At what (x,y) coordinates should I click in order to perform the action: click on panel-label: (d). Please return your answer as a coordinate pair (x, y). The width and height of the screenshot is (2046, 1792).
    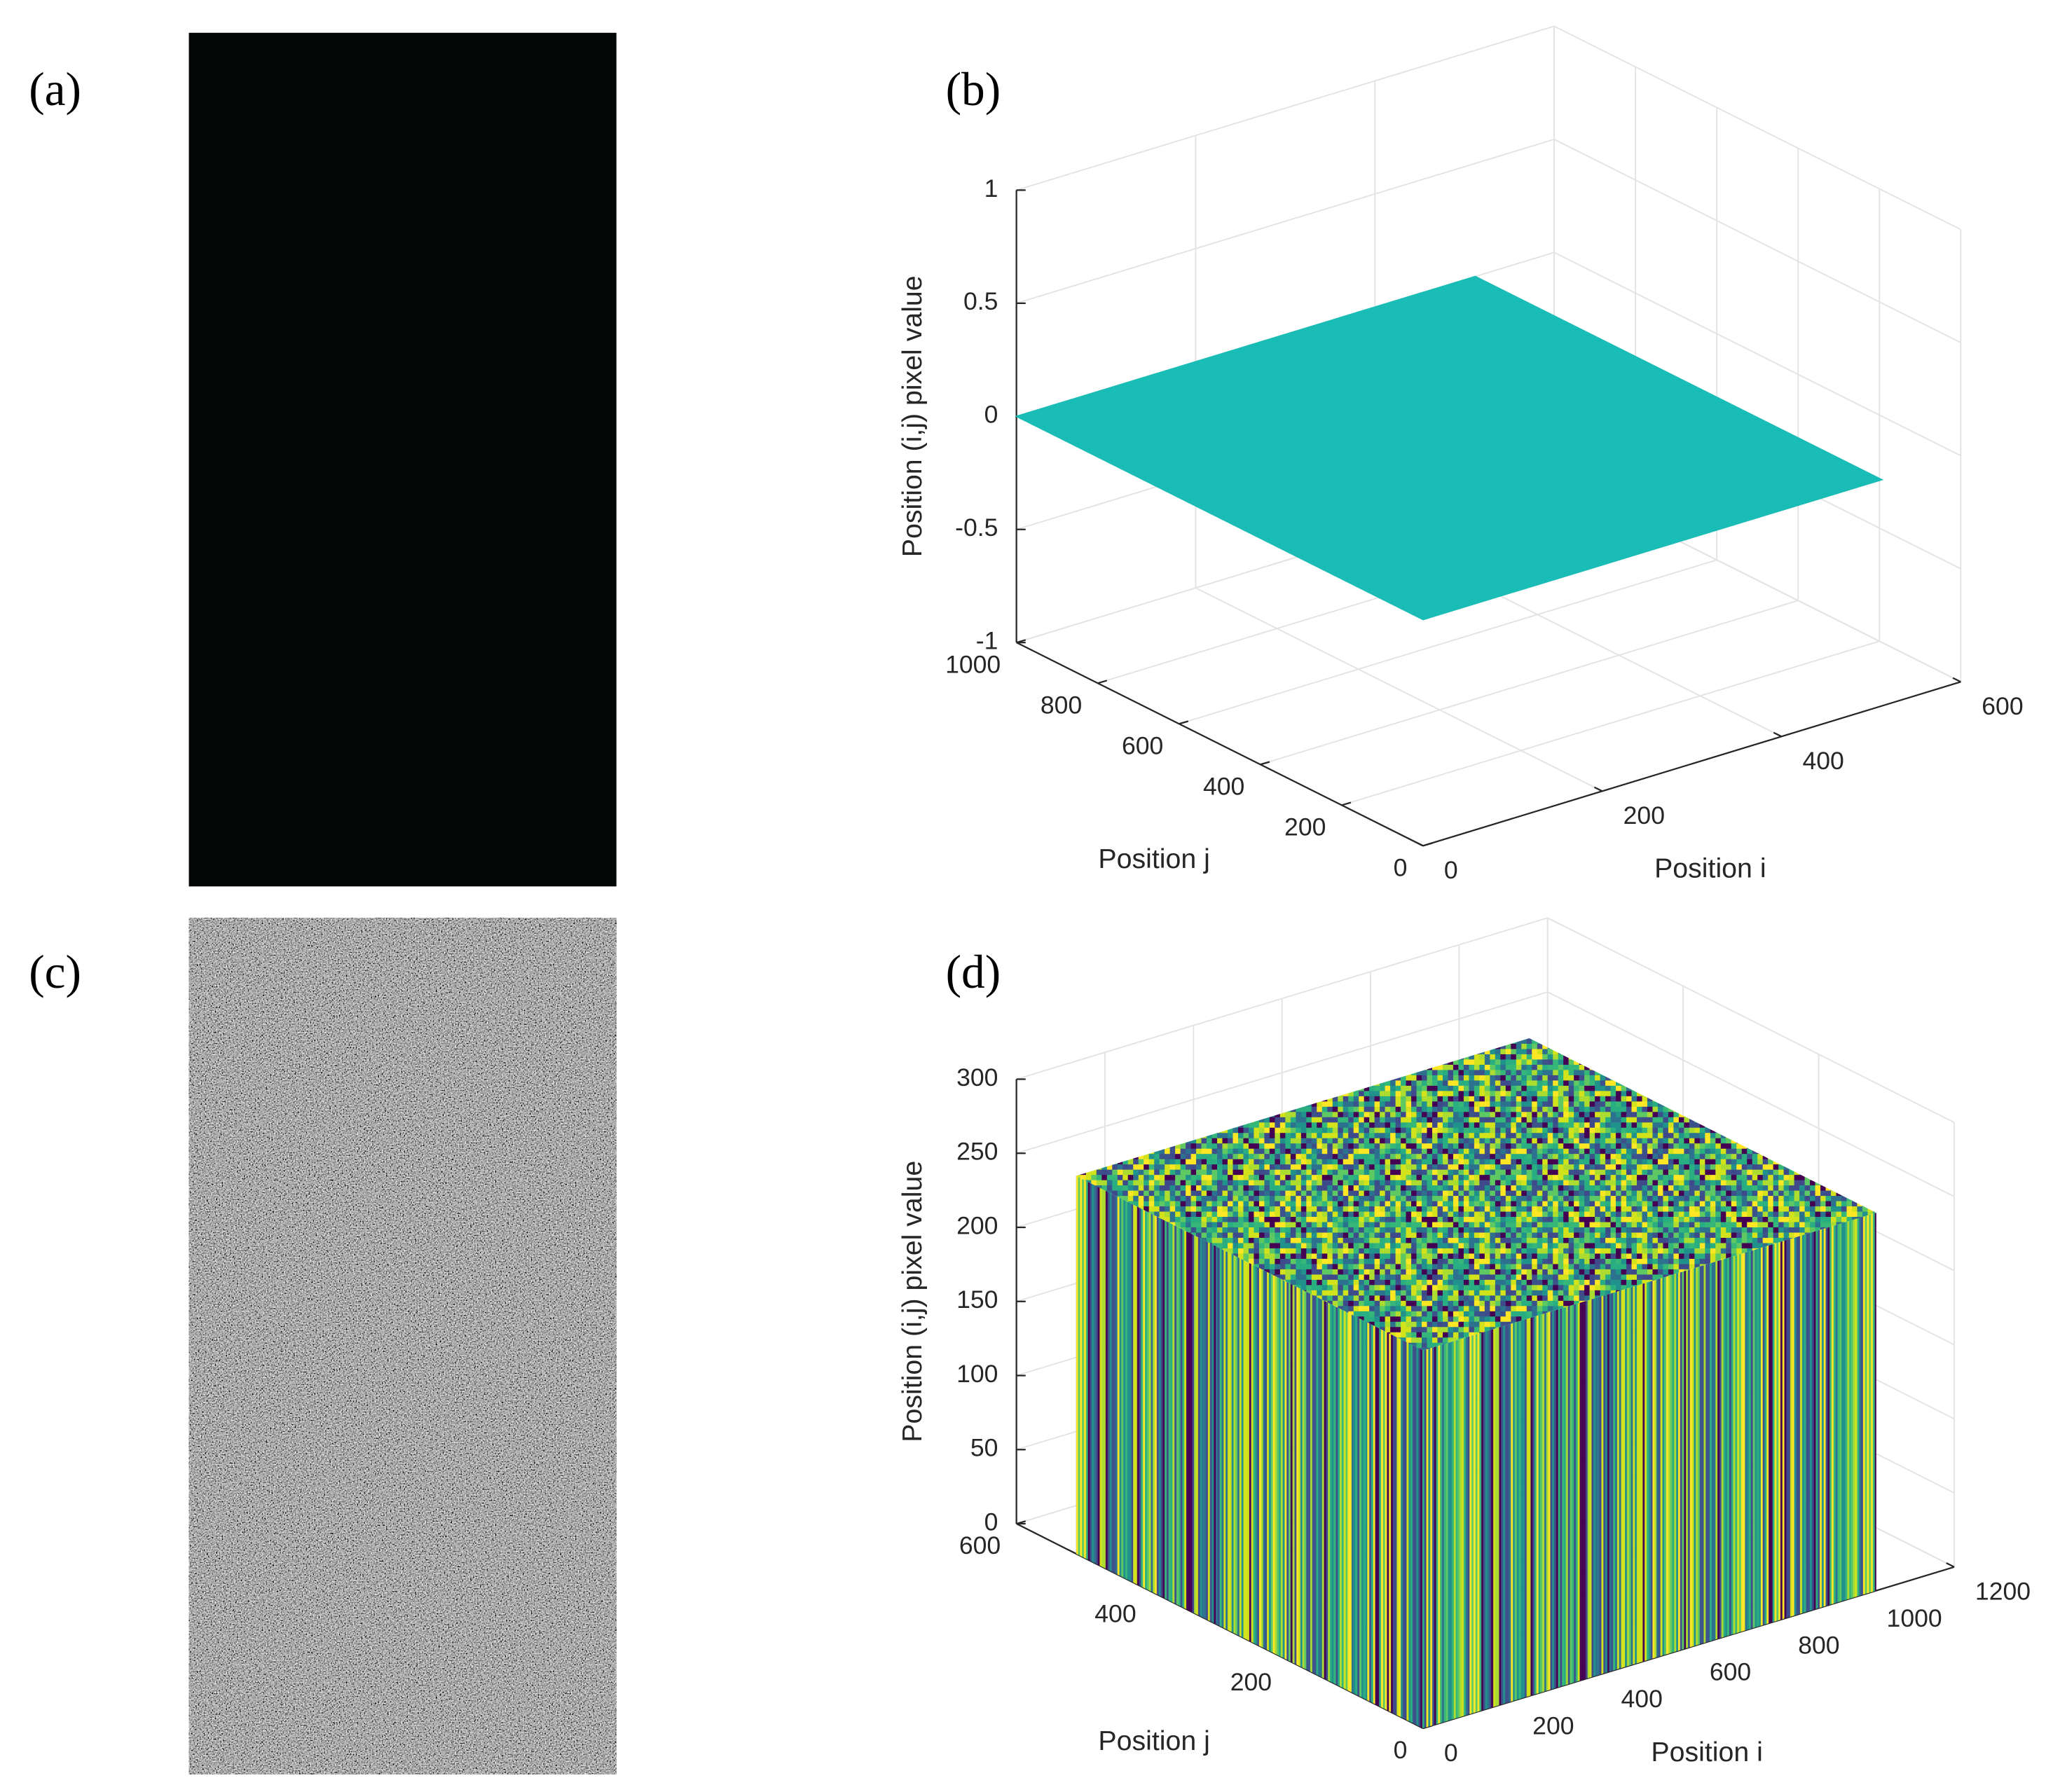
    Looking at the image, I should click on (974, 972).